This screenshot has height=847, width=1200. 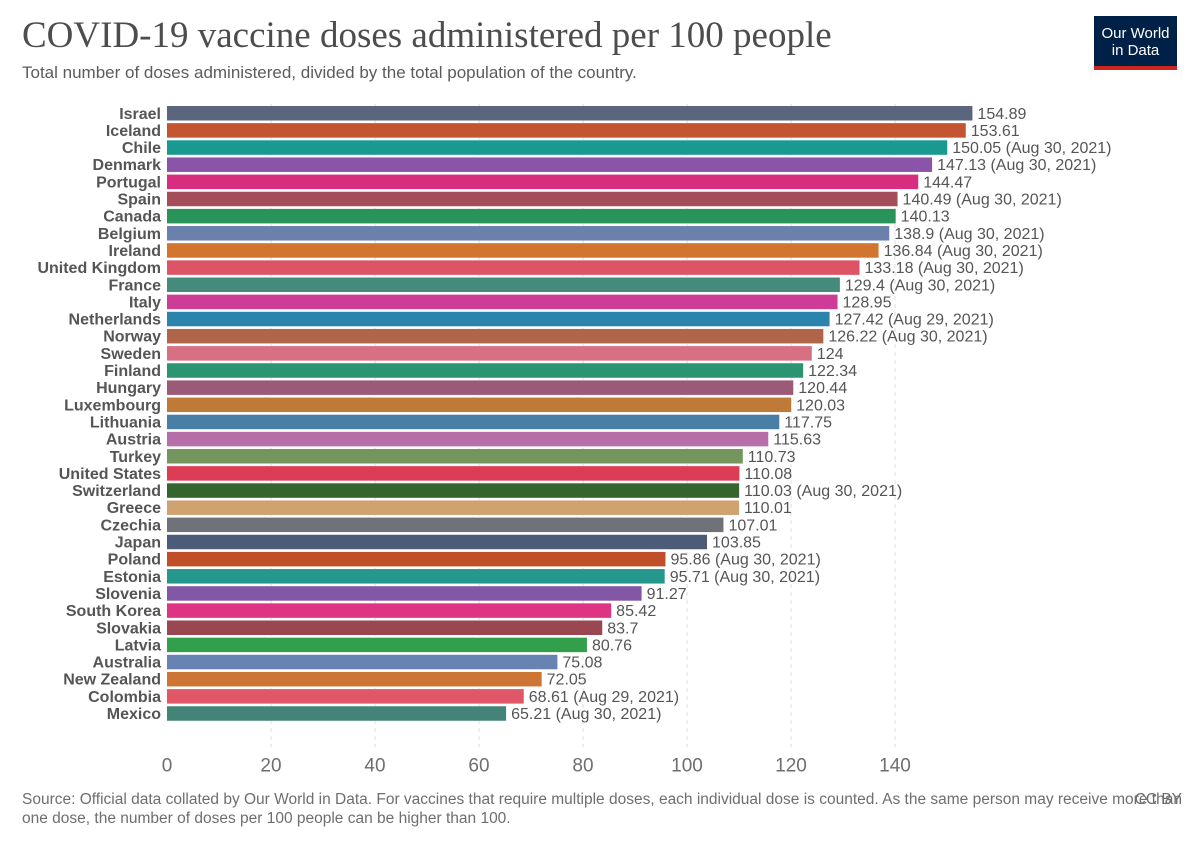 I want to click on value-label: 91.27, so click(x=667, y=594).